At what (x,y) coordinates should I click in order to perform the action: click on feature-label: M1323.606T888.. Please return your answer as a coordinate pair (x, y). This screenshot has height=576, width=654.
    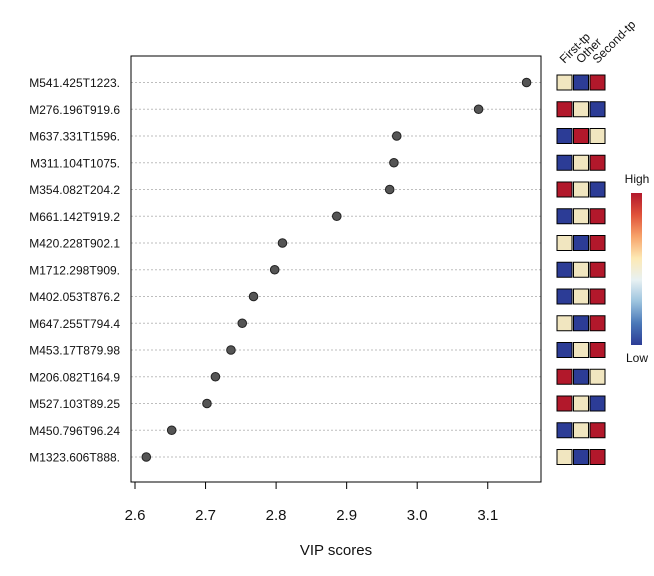
    Looking at the image, I should click on (74, 458).